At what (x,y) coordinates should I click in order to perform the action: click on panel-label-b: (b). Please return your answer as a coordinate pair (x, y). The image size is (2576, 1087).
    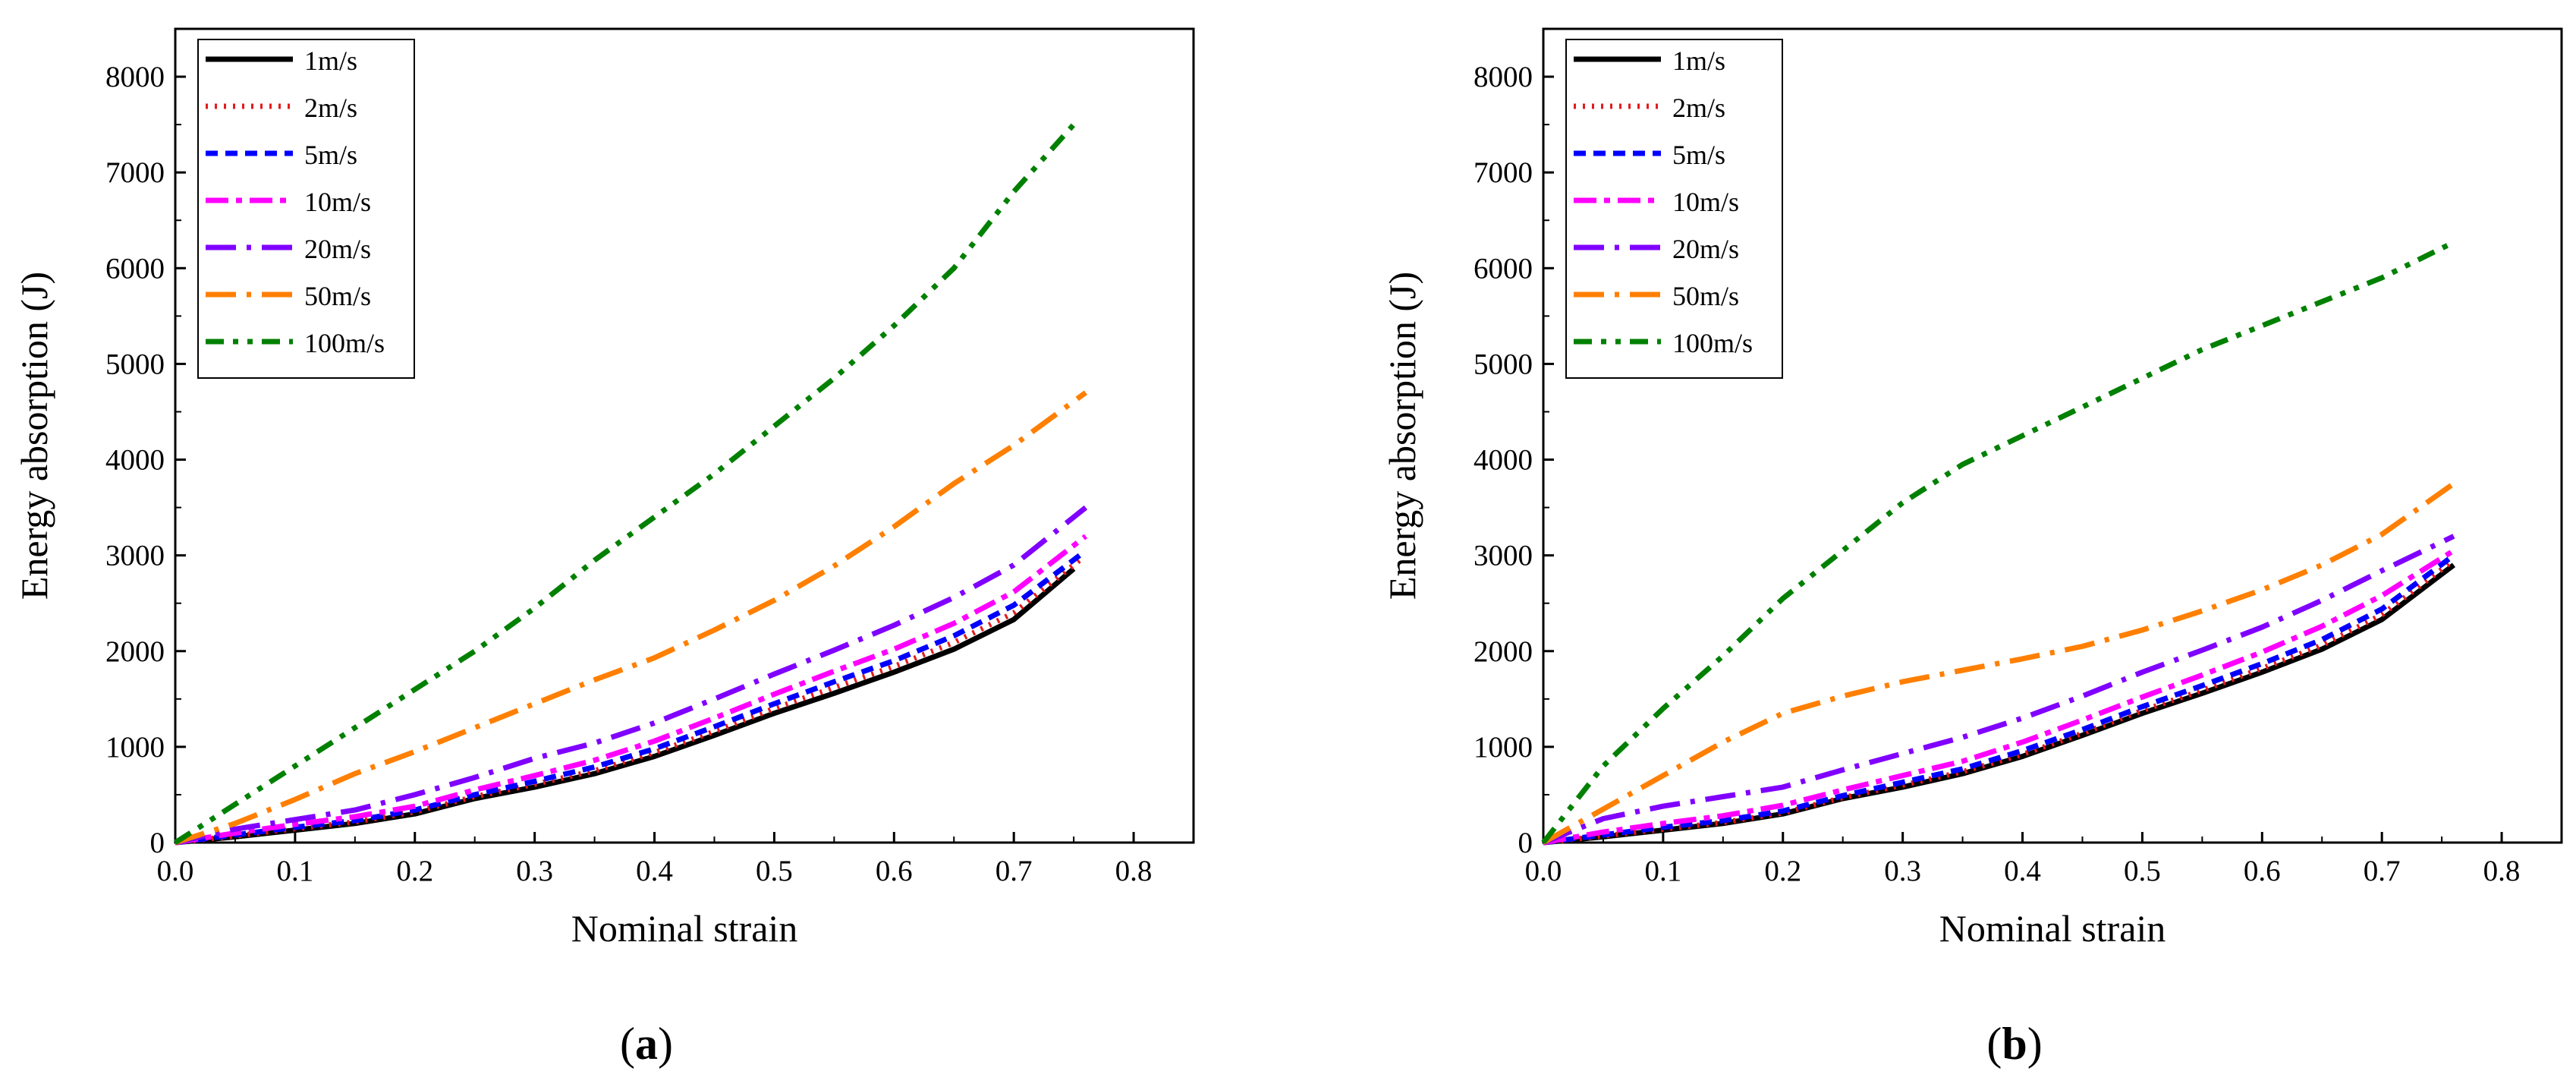
    Looking at the image, I should click on (2014, 1044).